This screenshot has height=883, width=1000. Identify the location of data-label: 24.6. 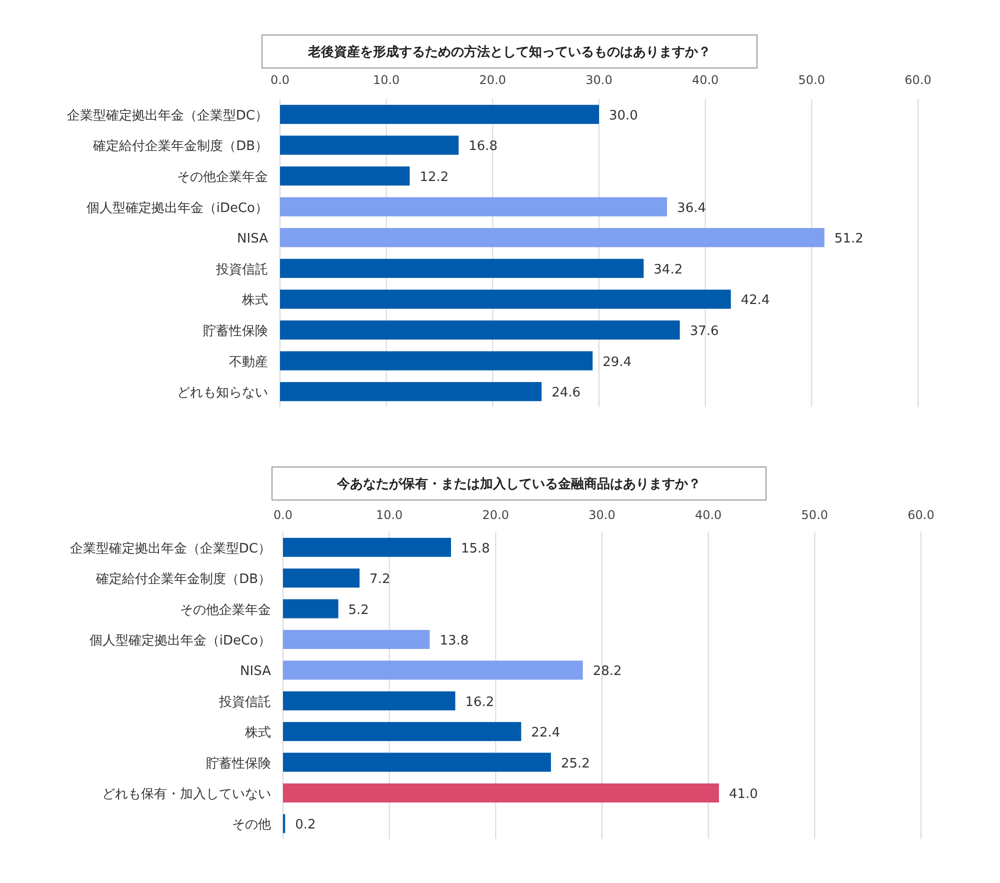
(566, 393).